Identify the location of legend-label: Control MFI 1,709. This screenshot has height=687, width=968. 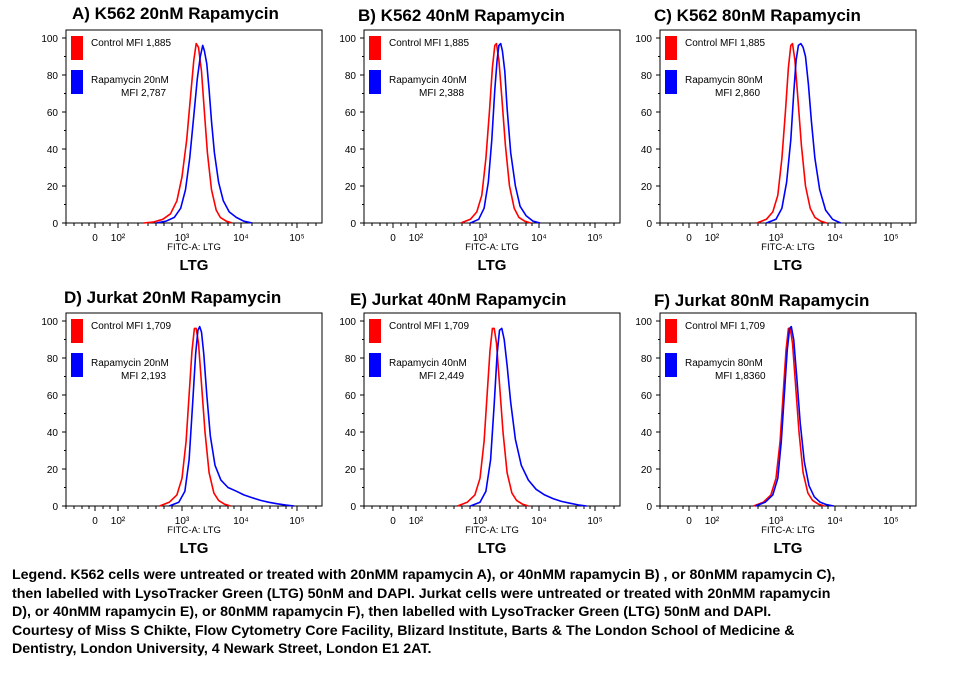
(131, 326).